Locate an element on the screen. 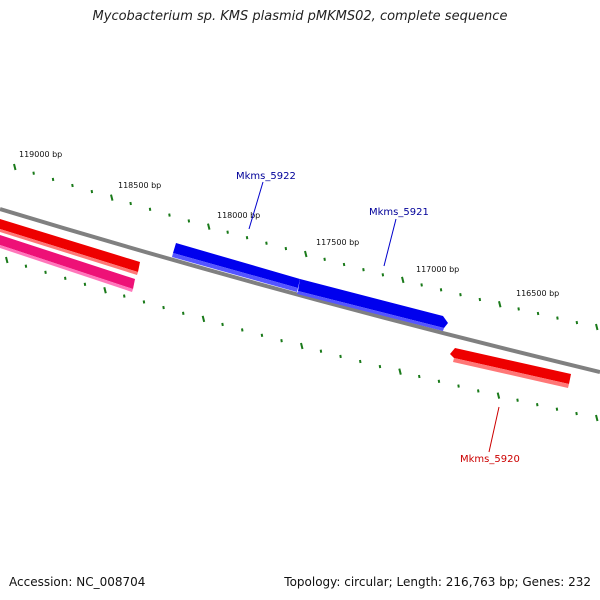  position-label-116500: 116500 bp is located at coordinates (537, 293).